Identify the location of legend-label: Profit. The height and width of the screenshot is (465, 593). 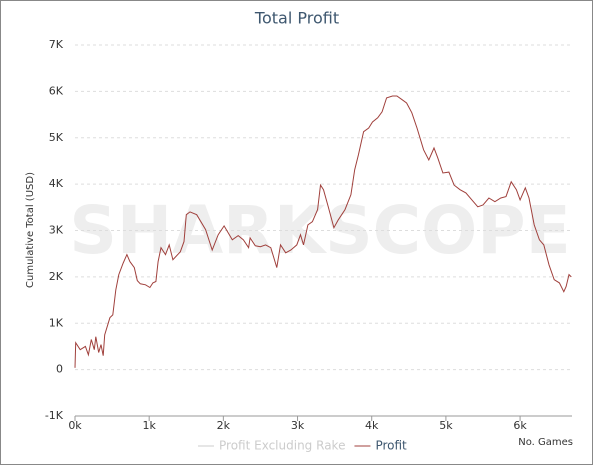
(391, 446).